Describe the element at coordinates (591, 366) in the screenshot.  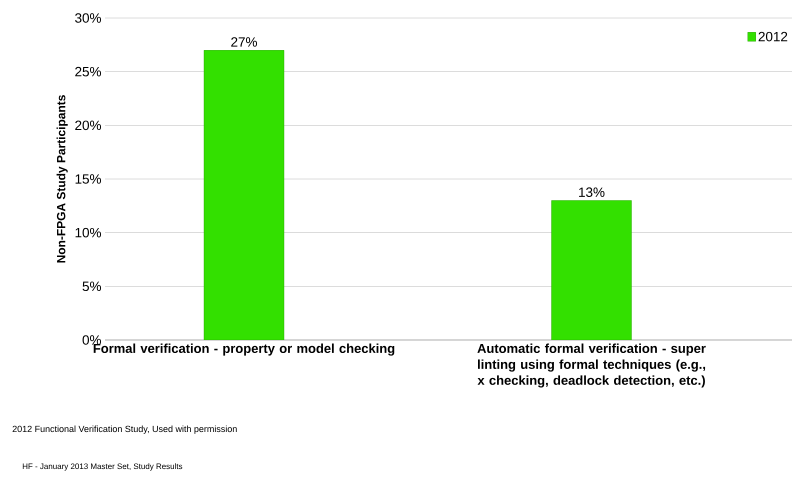
I see `x-tick-label: Automatic formal verification - super linting using formal techniques (e.g., x checking, deadlock detection, etc.)` at that location.